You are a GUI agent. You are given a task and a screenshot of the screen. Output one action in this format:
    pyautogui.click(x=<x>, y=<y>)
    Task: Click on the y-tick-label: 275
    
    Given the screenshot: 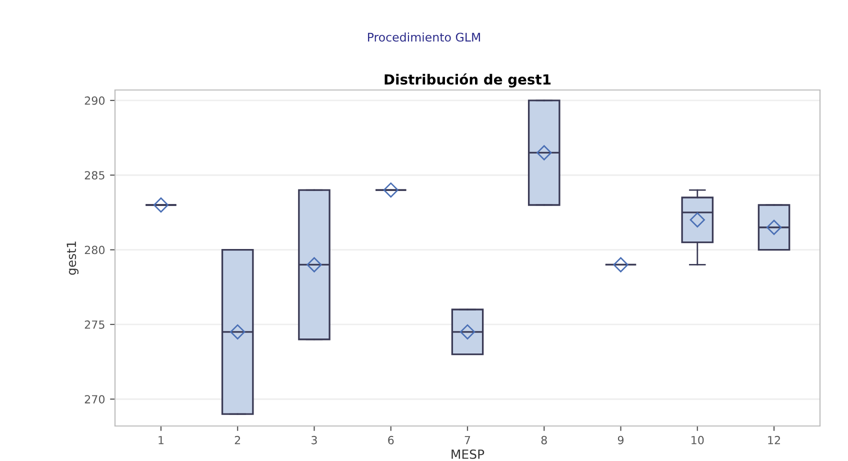 What is the action you would take?
    pyautogui.click(x=94, y=324)
    